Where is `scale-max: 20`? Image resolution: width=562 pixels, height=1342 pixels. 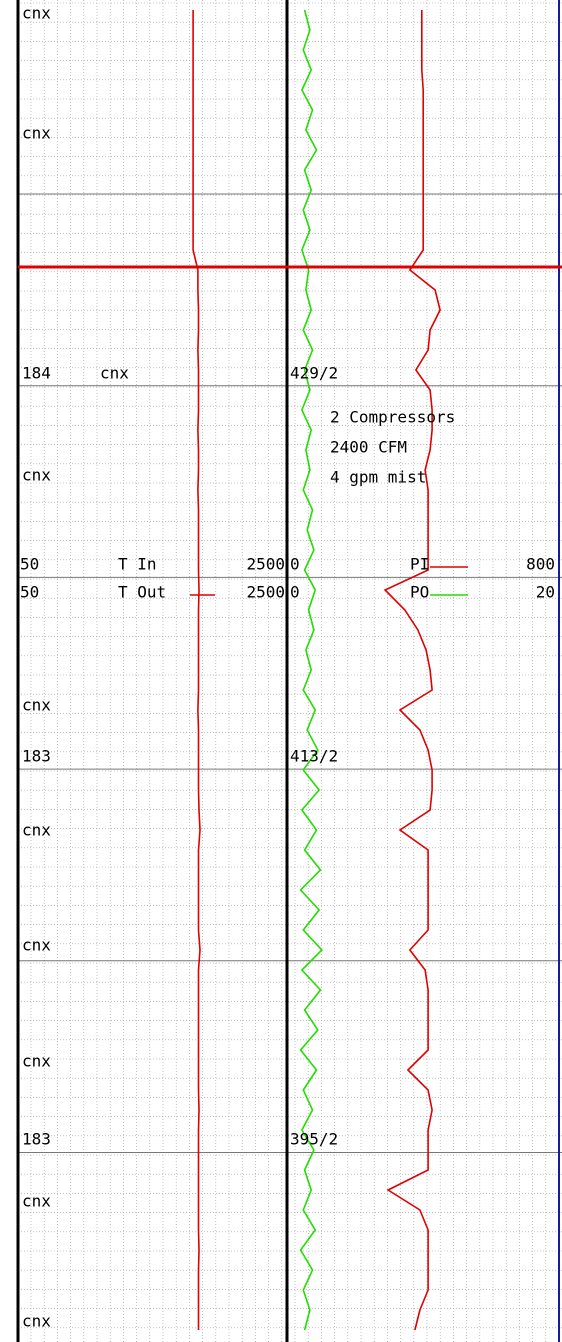 scale-max: 20 is located at coordinates (545, 592).